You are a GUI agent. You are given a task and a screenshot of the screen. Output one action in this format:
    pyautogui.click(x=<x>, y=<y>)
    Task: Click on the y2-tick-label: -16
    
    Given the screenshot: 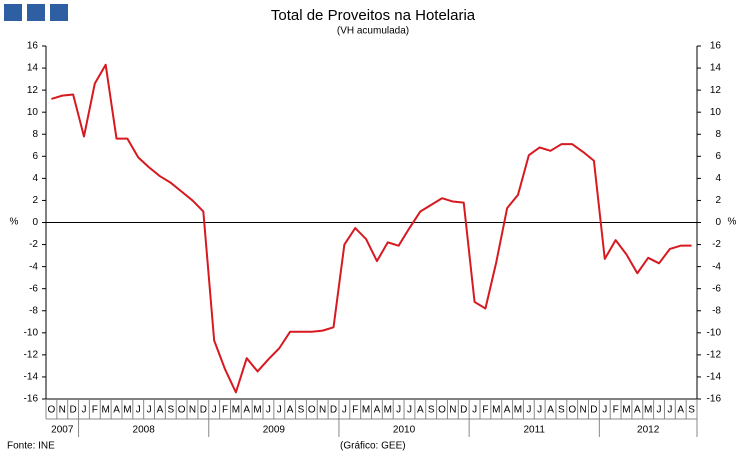 What is the action you would take?
    pyautogui.click(x=714, y=399)
    